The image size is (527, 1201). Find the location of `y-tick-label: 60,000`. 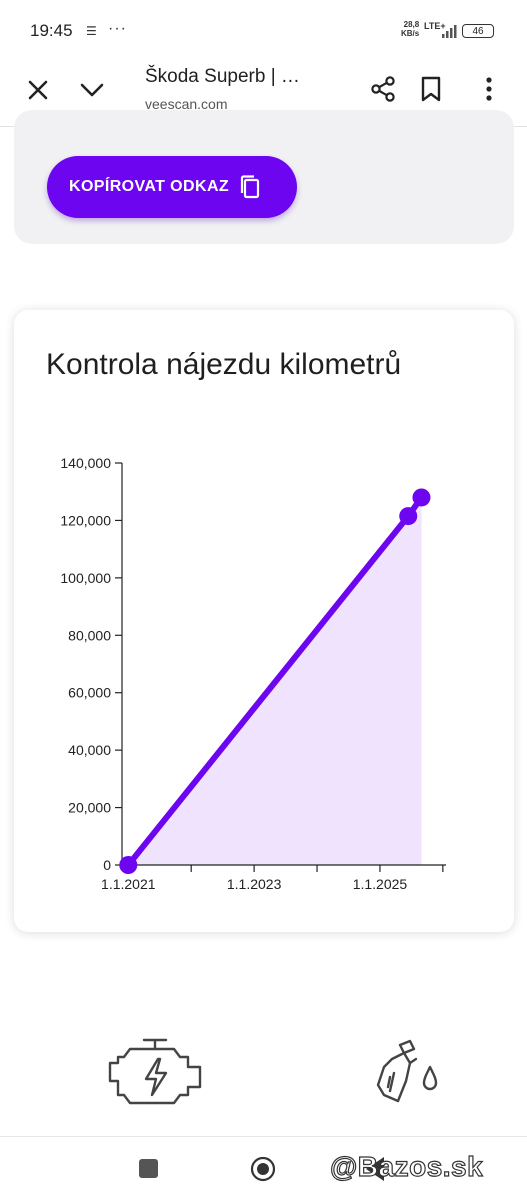

y-tick-label: 60,000 is located at coordinates (89, 693).